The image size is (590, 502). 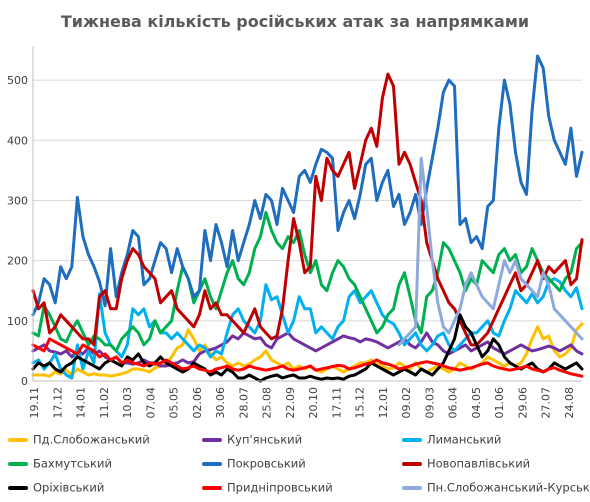 I want to click on legend-item: Бахмутський, so click(x=60, y=465).